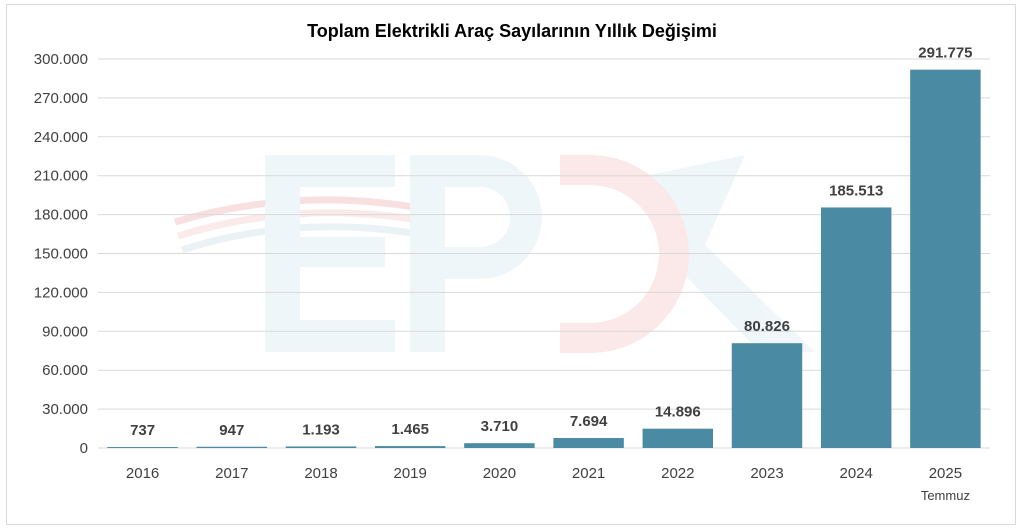 The height and width of the screenshot is (531, 1024). Describe the element at coordinates (142, 447) in the screenshot. I see `bar-2016` at that location.